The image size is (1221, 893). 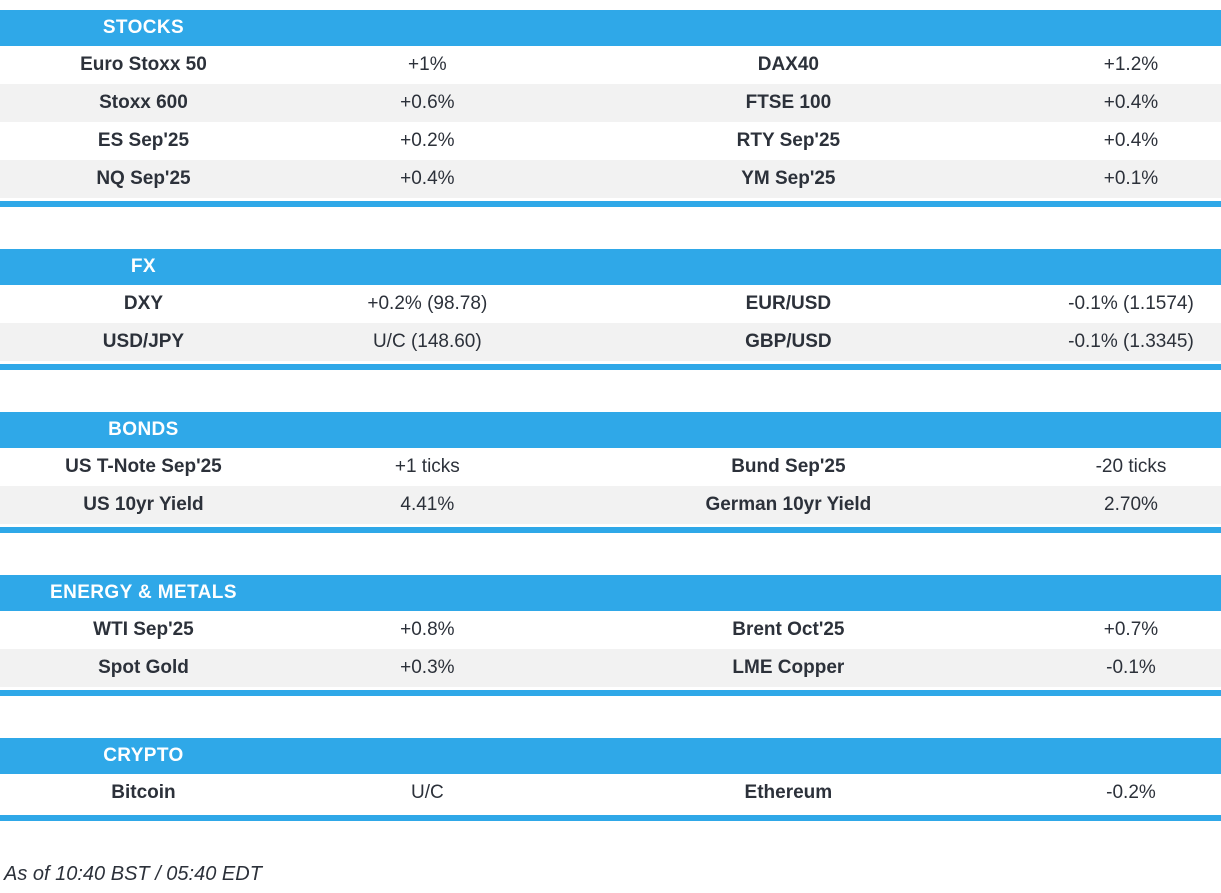 I want to click on instrument-value: U/C (148.60), so click(x=427, y=341).